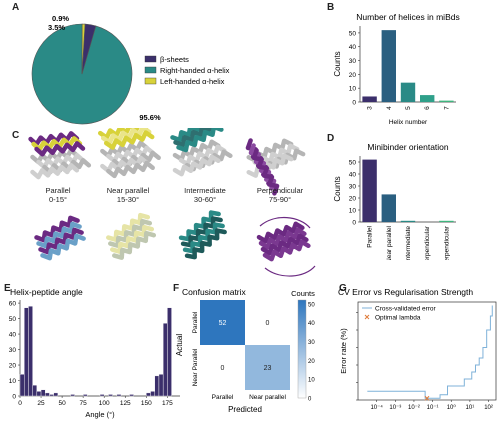 The width and height of the screenshot is (503, 426). Describe the element at coordinates (398, 318) in the screenshot. I see `legend-label-lambda: Optimal lambda` at that location.